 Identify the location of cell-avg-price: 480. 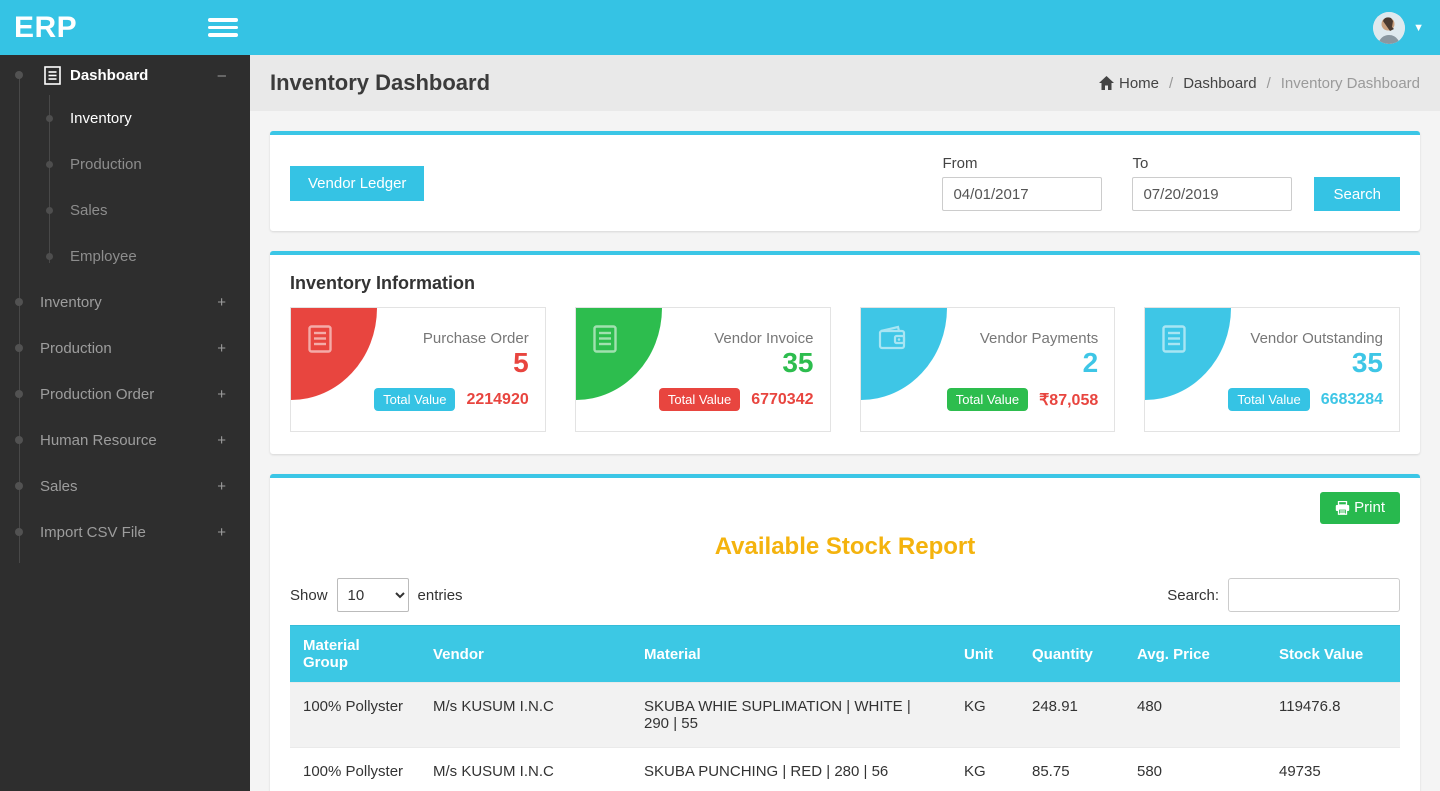
(1150, 706).